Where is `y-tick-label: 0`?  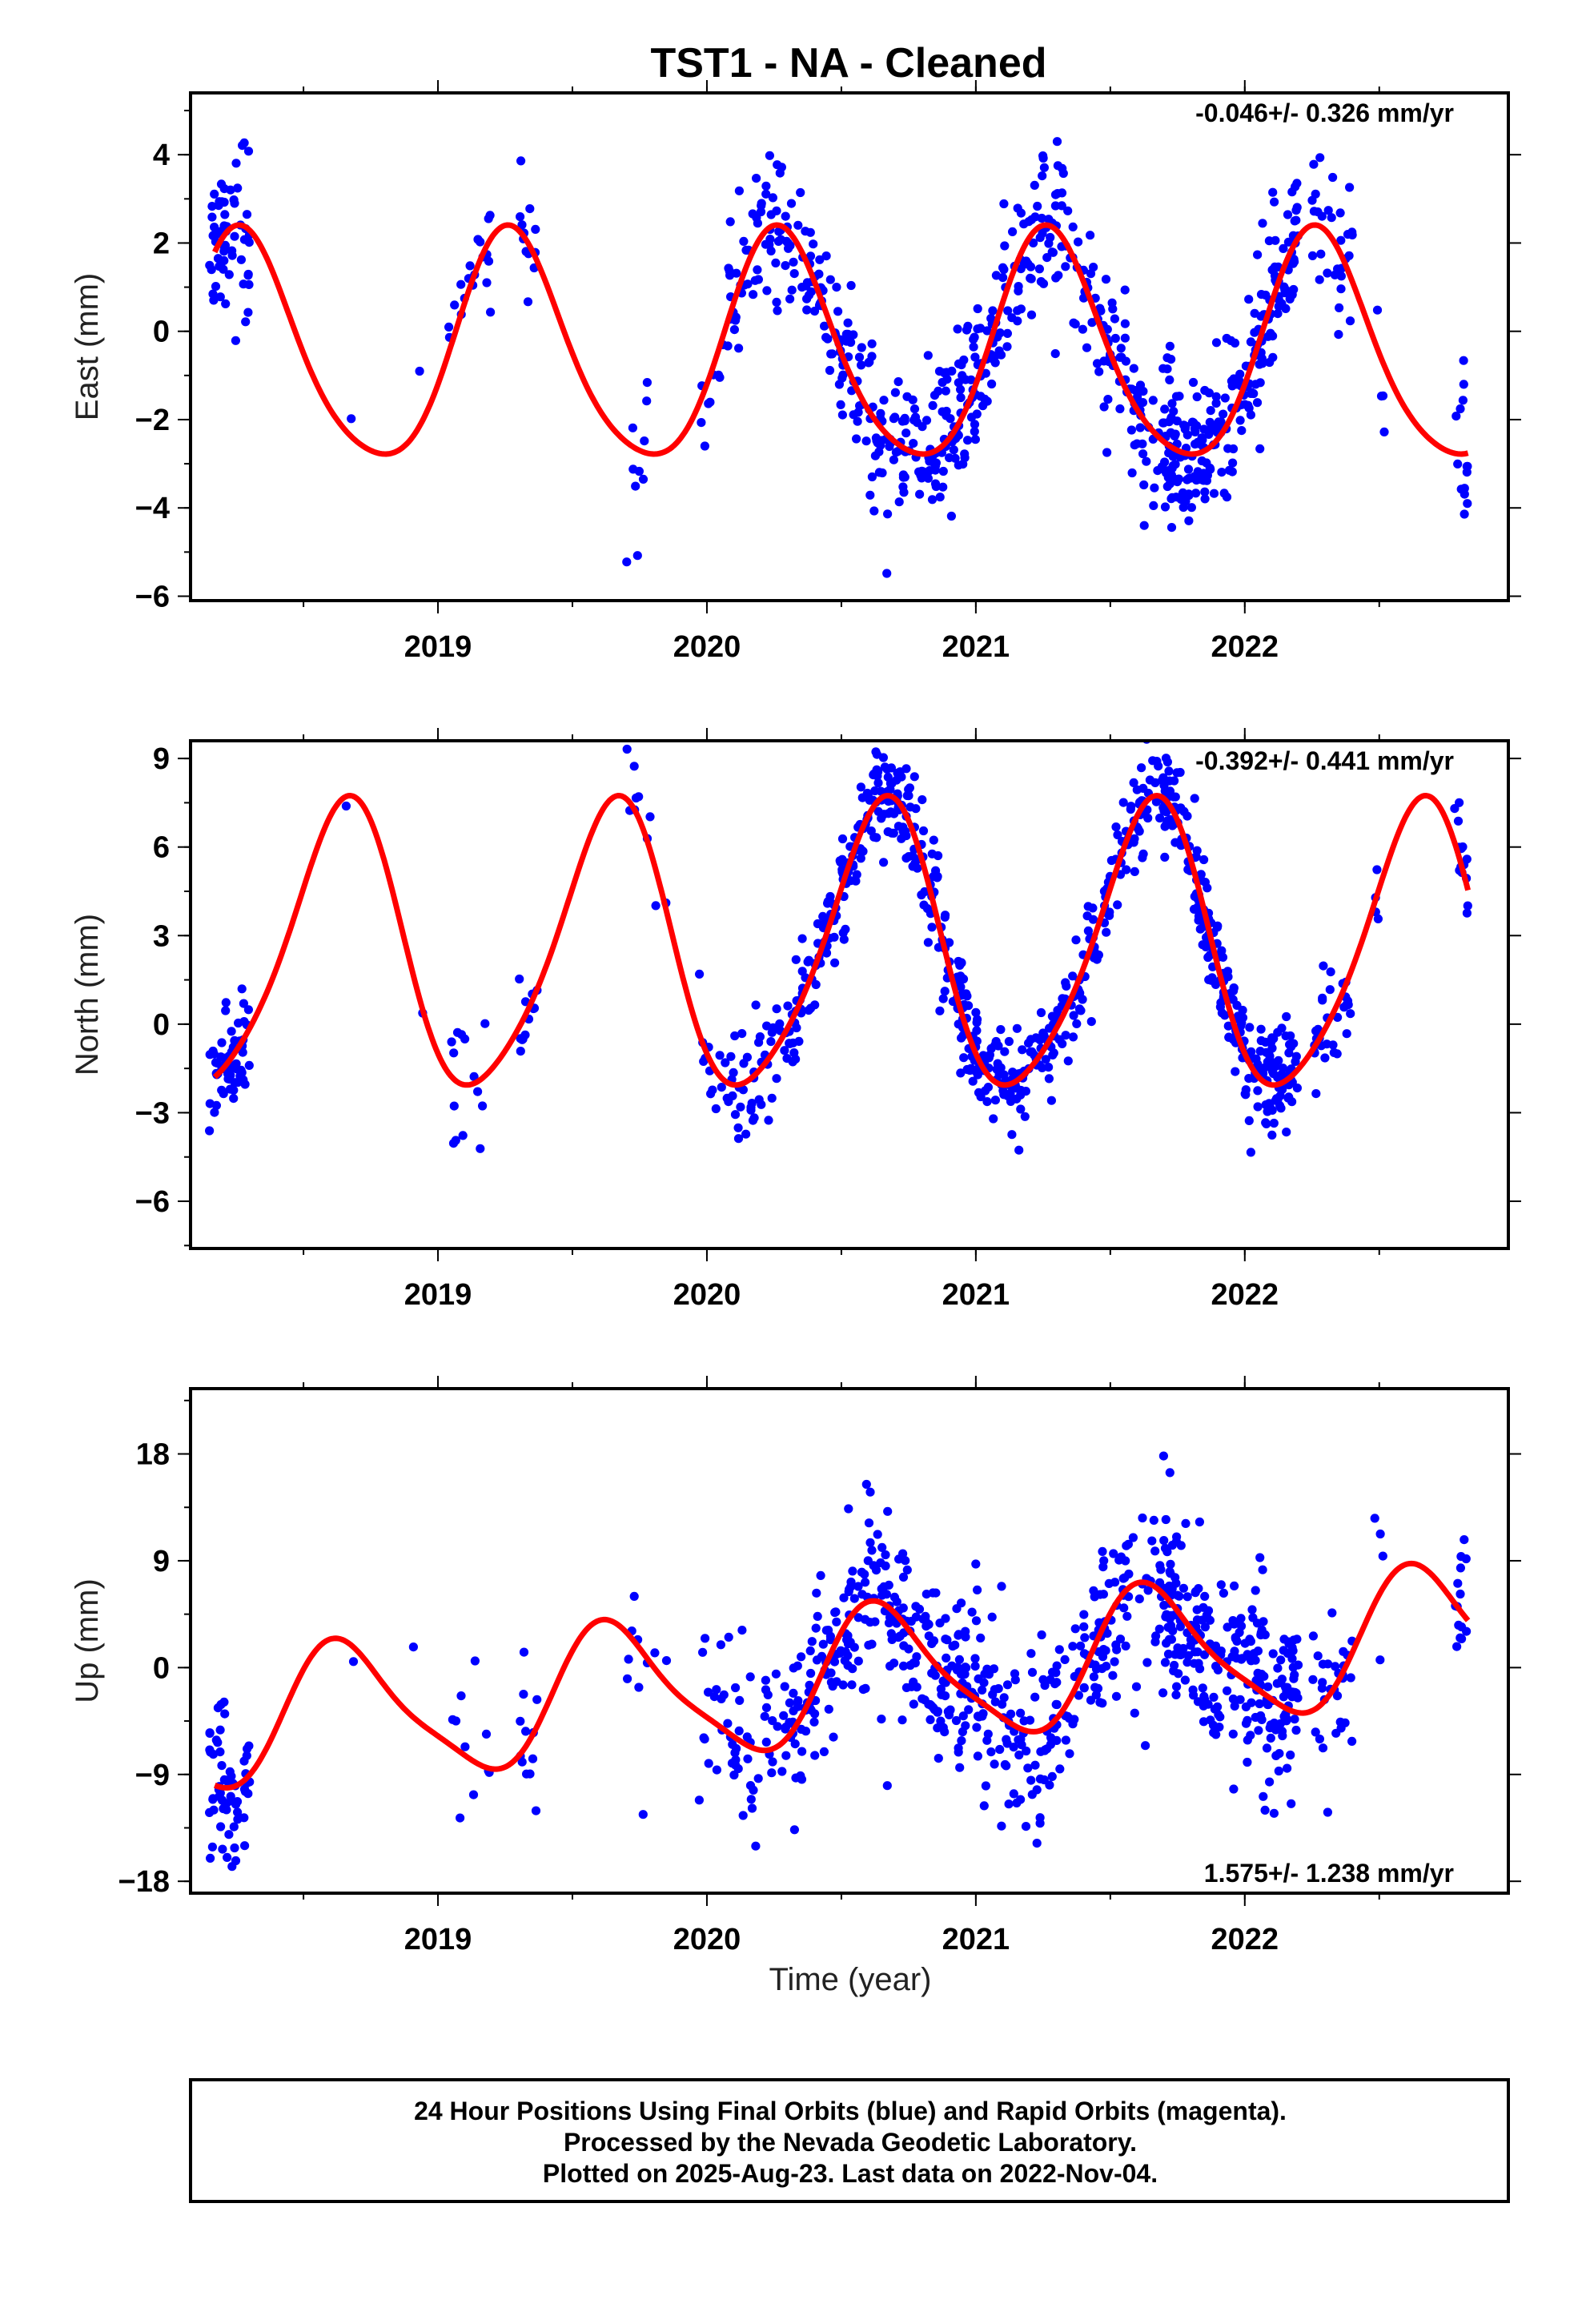
y-tick-label: 0 is located at coordinates (161, 1668).